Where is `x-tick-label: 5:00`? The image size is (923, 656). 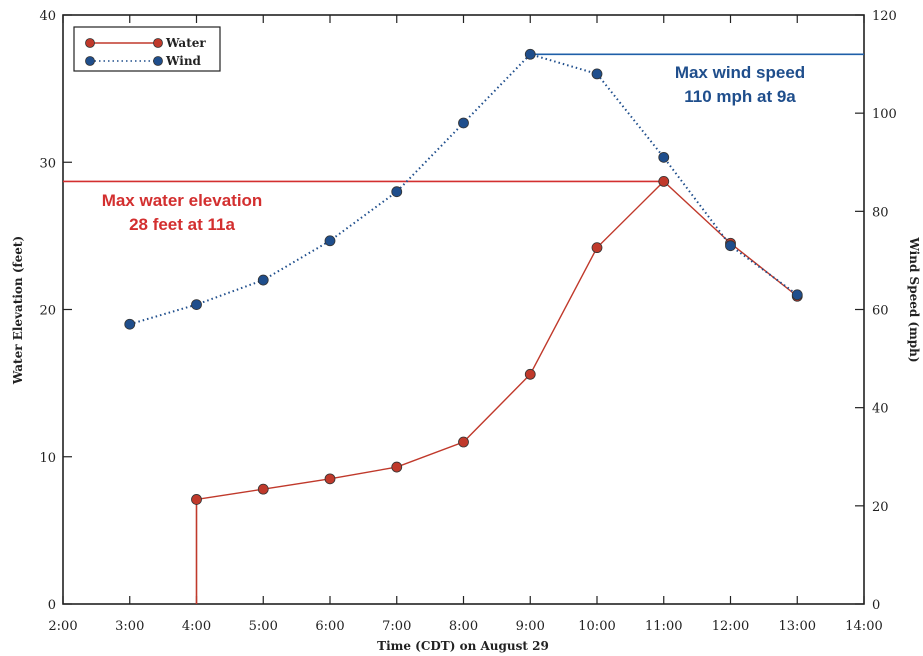 x-tick-label: 5:00 is located at coordinates (263, 626).